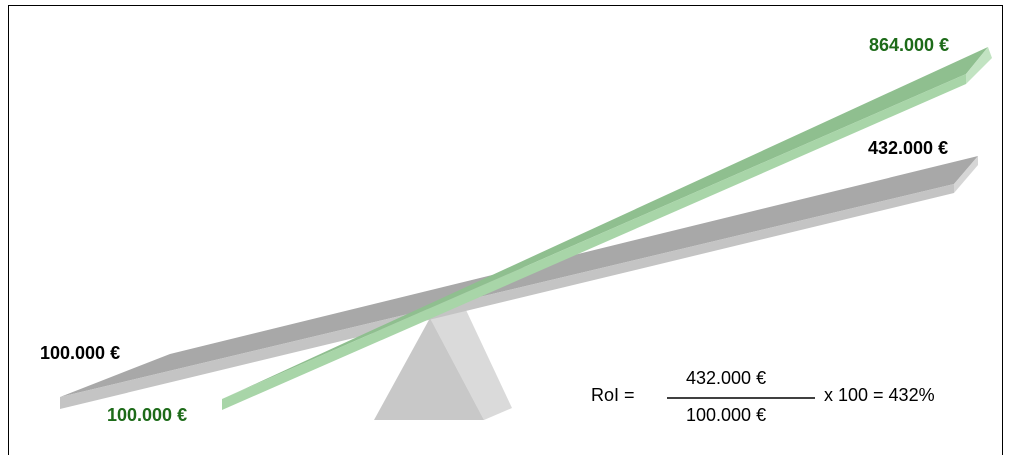 The width and height of the screenshot is (1010, 455). I want to click on fulcrum, so click(443, 365).